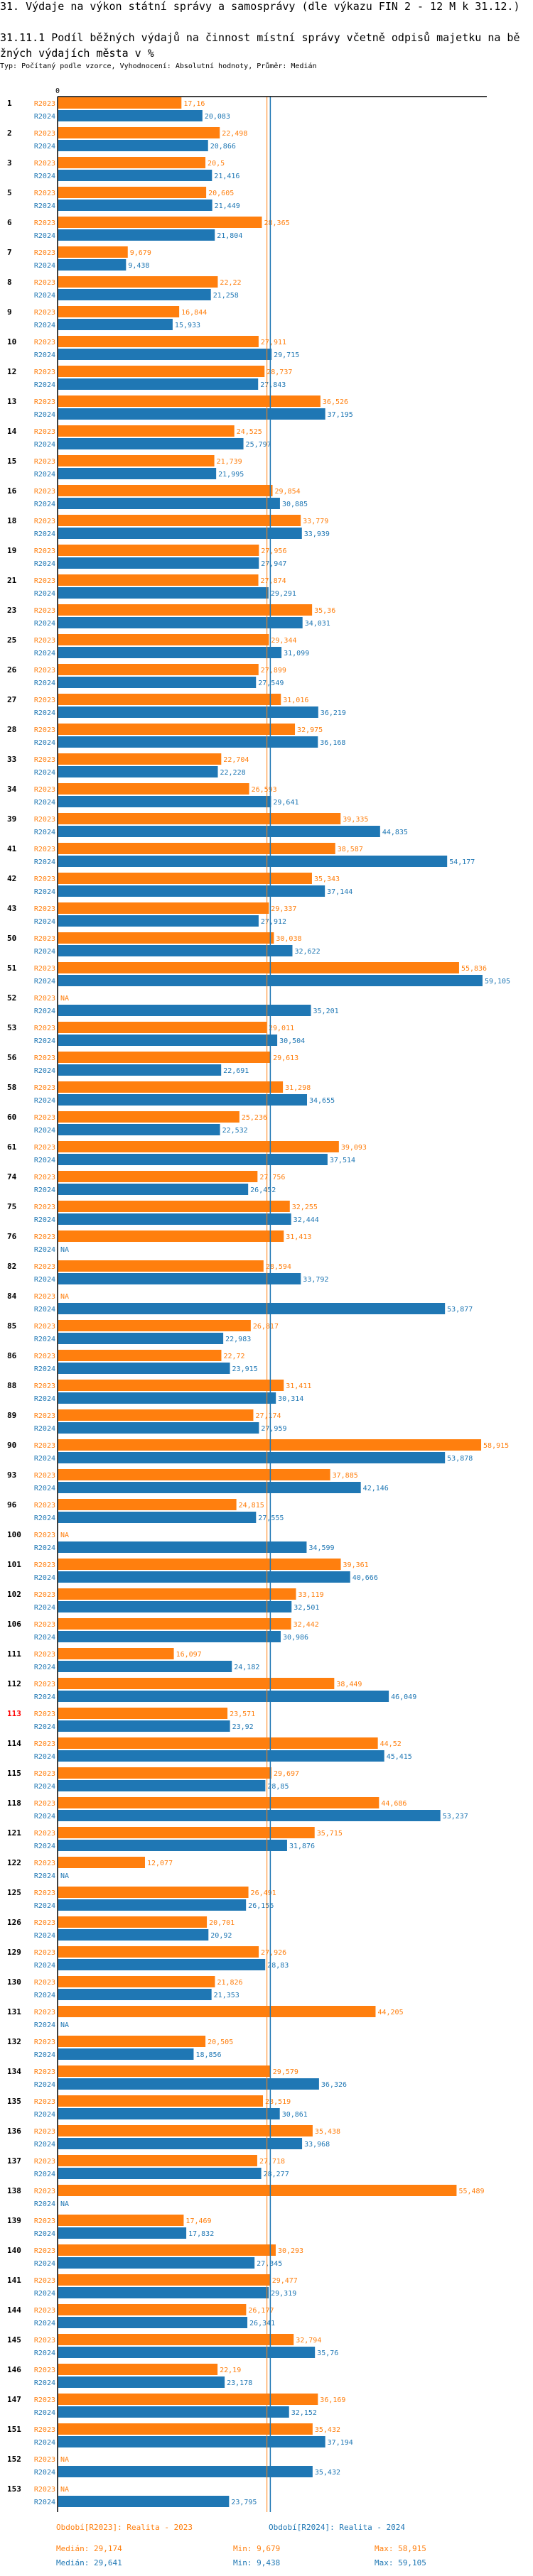 The height and width of the screenshot is (2576, 533). I want to click on value-label: 21,804, so click(229, 236).